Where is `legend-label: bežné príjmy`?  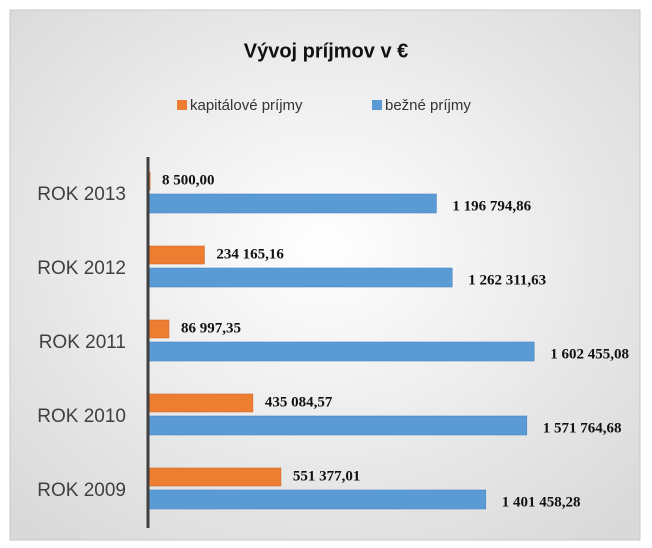
legend-label: bežné príjmy is located at coordinates (428, 105).